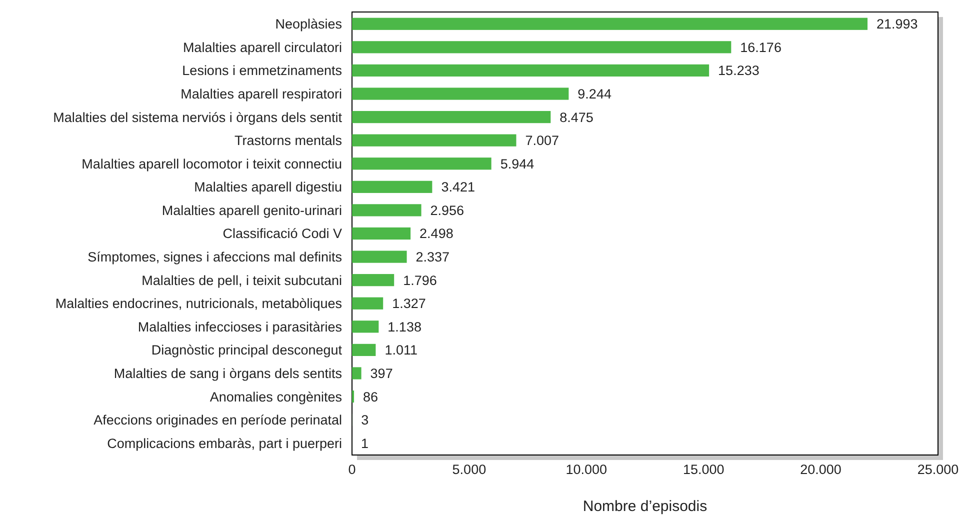 The image size is (973, 517). I want to click on data-label: 21.993, so click(897, 24).